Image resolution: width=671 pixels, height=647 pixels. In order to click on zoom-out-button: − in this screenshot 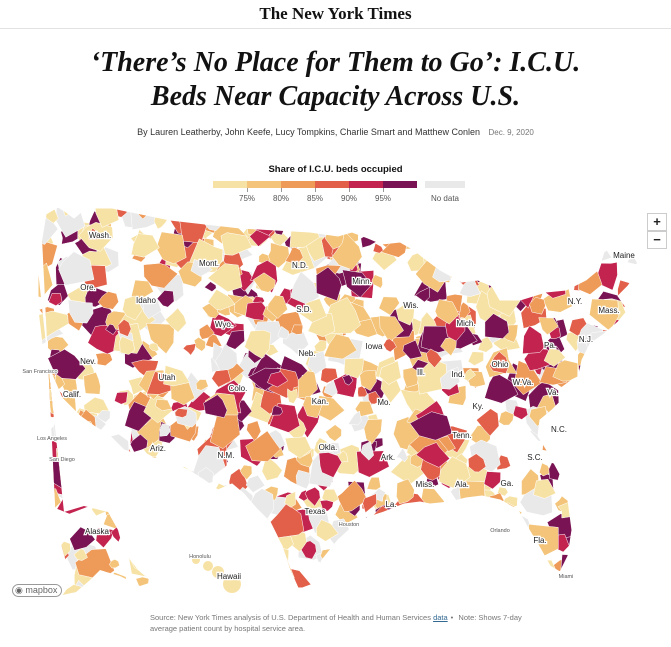, I will do `click(657, 240)`.